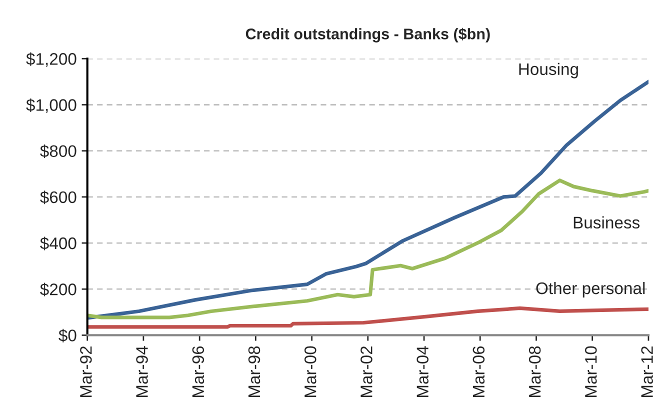  What do you see at coordinates (591, 372) in the screenshot?
I see `x-tick-label: Mar-10` at bounding box center [591, 372].